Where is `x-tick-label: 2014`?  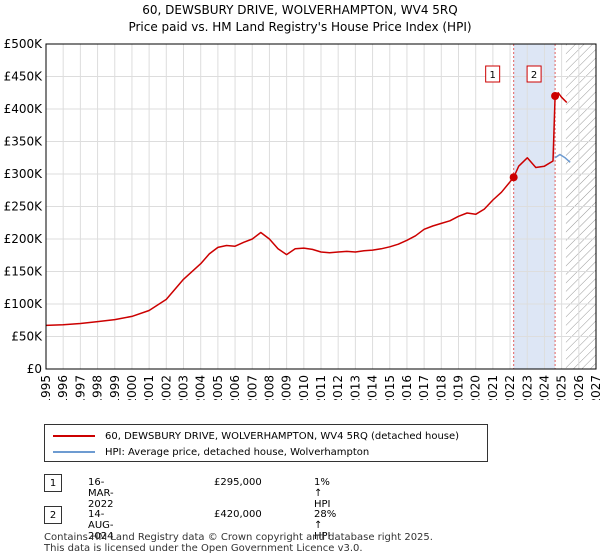
x-tick-label: 2014 is located at coordinates (373, 387).